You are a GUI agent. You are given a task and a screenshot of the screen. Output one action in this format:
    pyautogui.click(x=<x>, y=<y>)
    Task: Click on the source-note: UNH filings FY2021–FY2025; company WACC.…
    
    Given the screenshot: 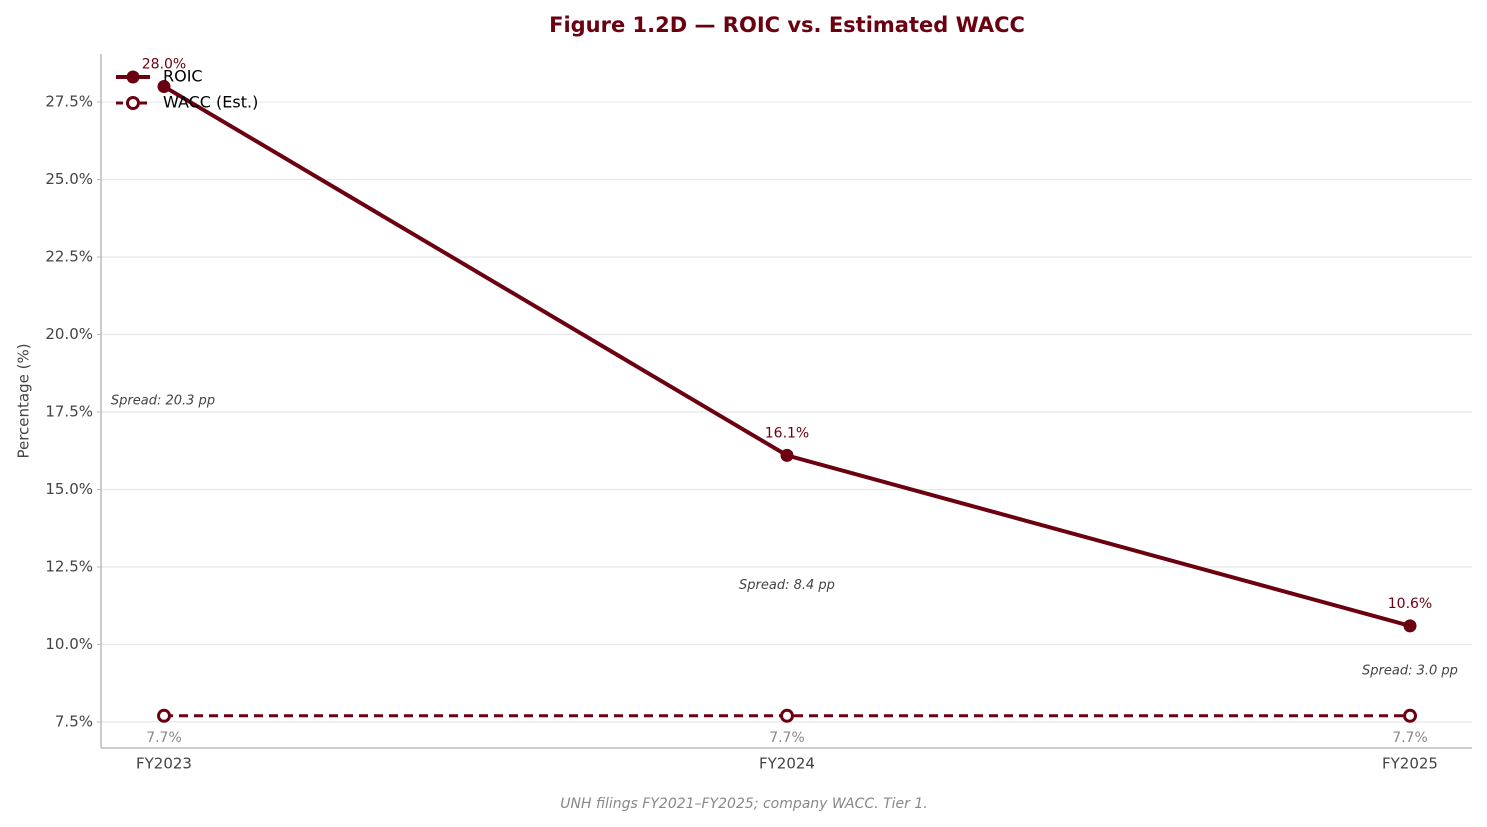 What is the action you would take?
    pyautogui.click(x=743, y=804)
    